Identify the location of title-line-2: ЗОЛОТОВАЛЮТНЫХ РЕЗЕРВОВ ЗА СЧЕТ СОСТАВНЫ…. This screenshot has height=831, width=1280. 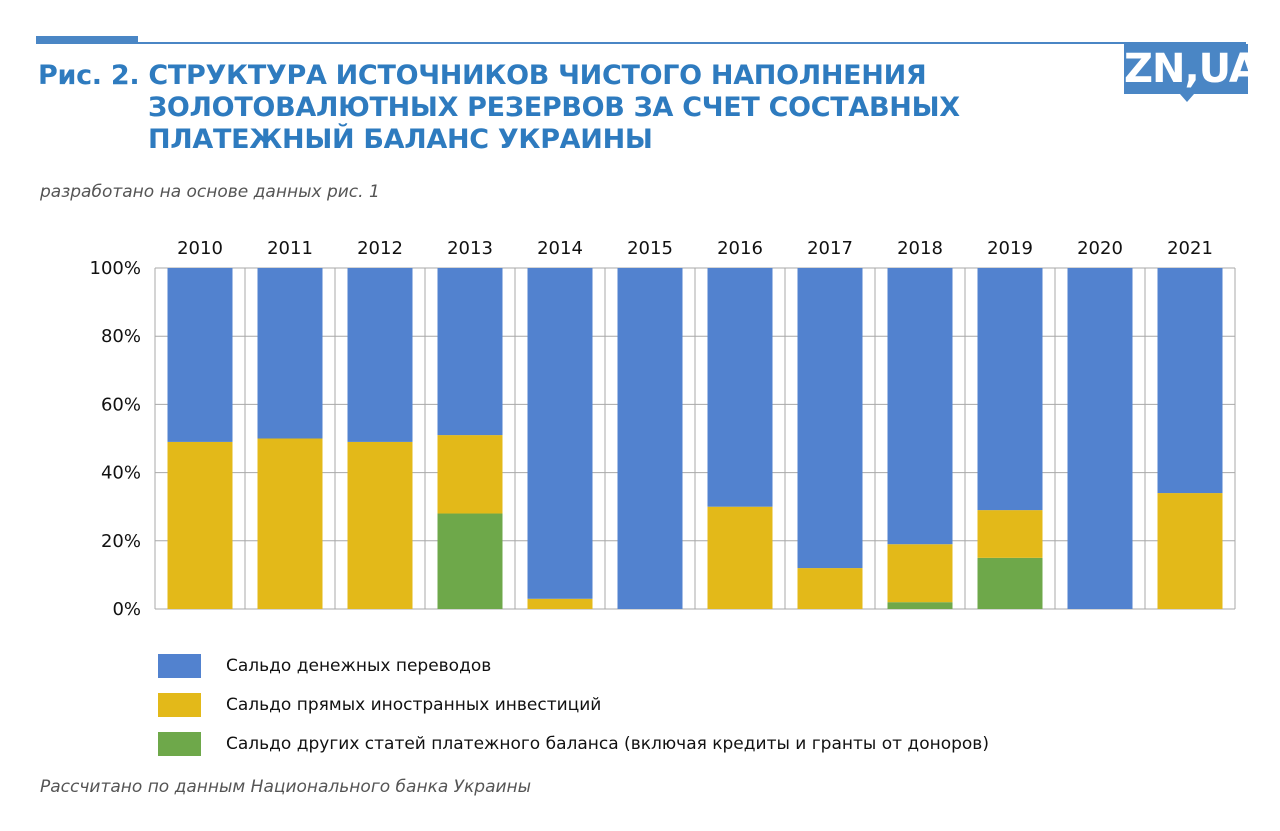
(554, 107).